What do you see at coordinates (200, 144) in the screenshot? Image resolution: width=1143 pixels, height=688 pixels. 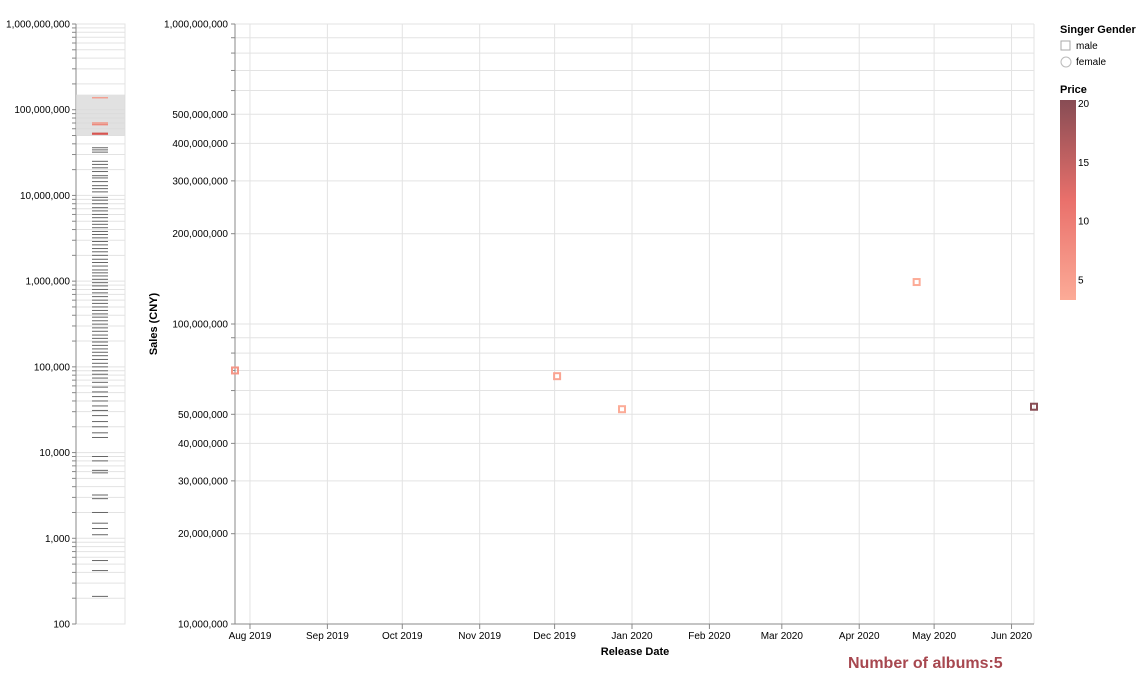 I see `y-tick-label: 400,000,000` at bounding box center [200, 144].